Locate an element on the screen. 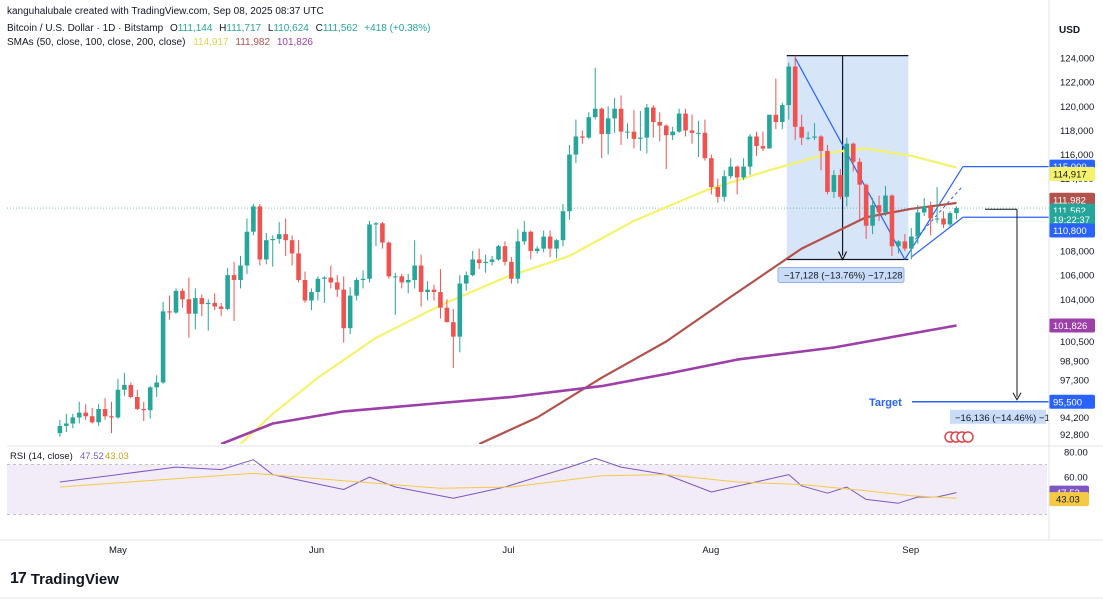  time-tick-label: May is located at coordinates (118, 550).